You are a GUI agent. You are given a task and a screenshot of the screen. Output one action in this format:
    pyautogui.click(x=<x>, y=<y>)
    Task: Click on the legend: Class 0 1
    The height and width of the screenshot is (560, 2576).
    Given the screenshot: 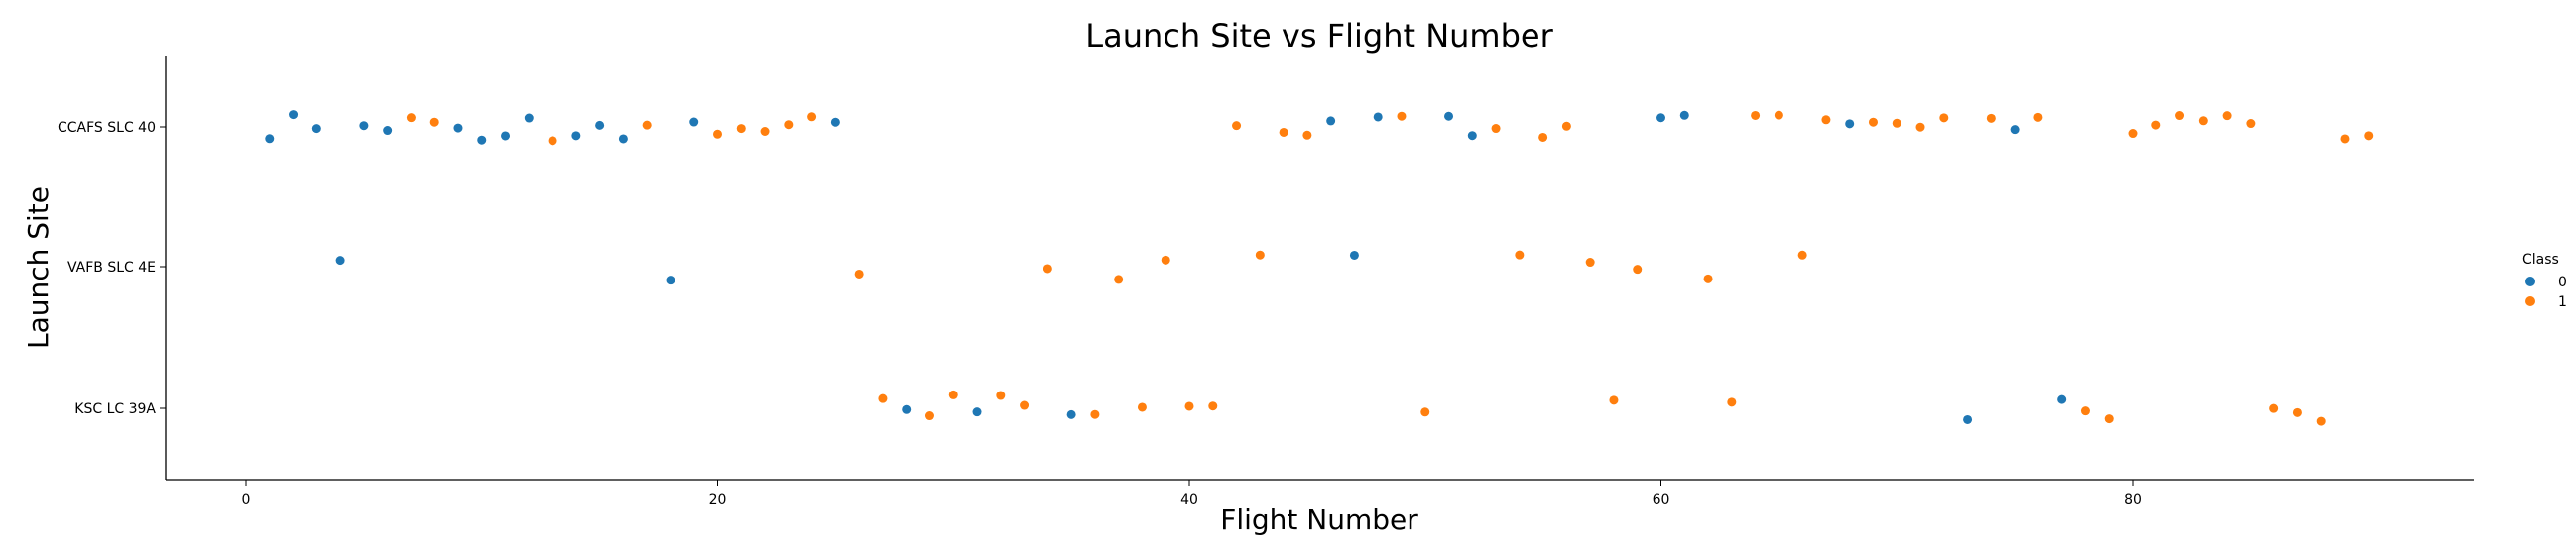 What is the action you would take?
    pyautogui.click(x=2544, y=281)
    